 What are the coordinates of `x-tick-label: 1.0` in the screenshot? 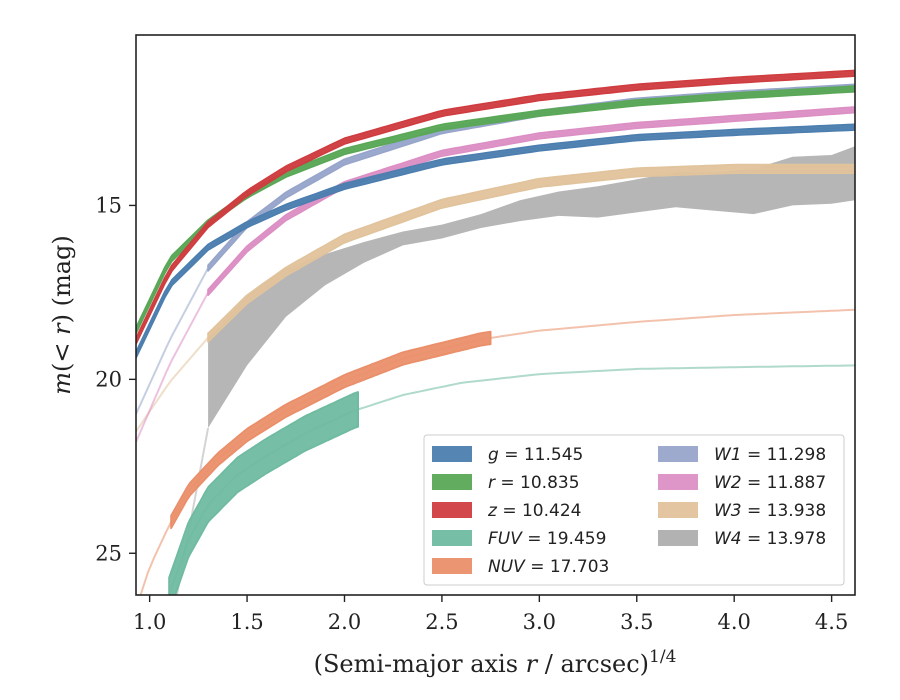 It's located at (149, 622).